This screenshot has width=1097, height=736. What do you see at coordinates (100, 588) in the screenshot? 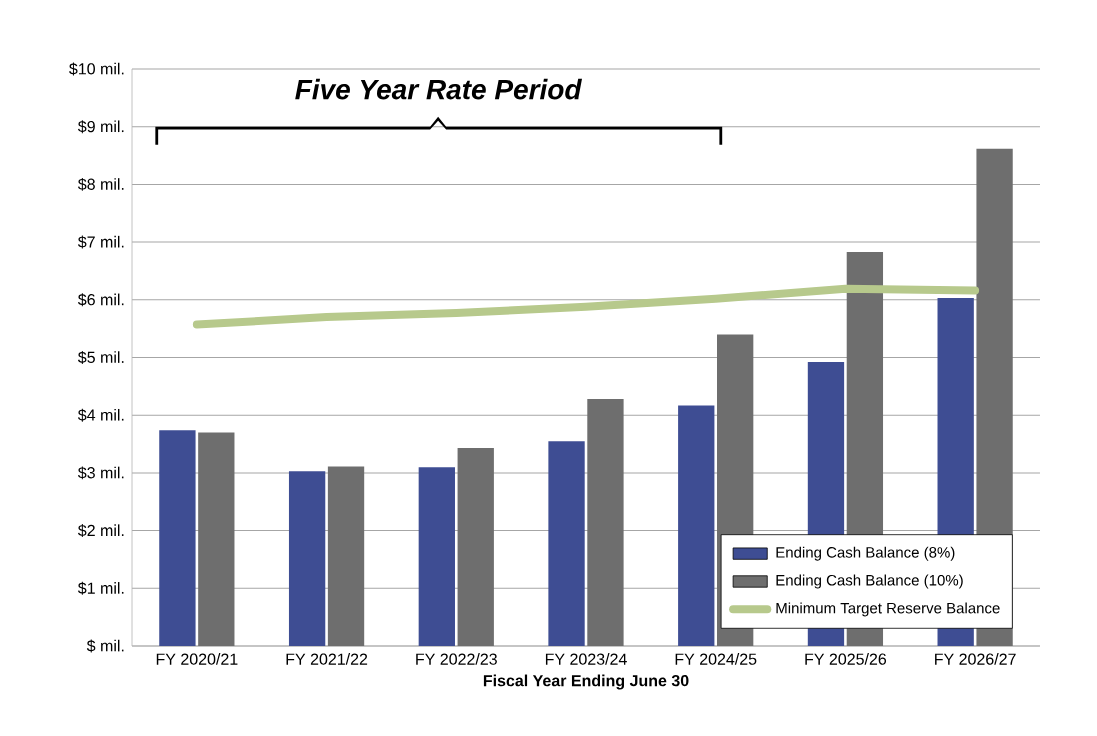
I see `y-tick-label: $1 mil.` at bounding box center [100, 588].